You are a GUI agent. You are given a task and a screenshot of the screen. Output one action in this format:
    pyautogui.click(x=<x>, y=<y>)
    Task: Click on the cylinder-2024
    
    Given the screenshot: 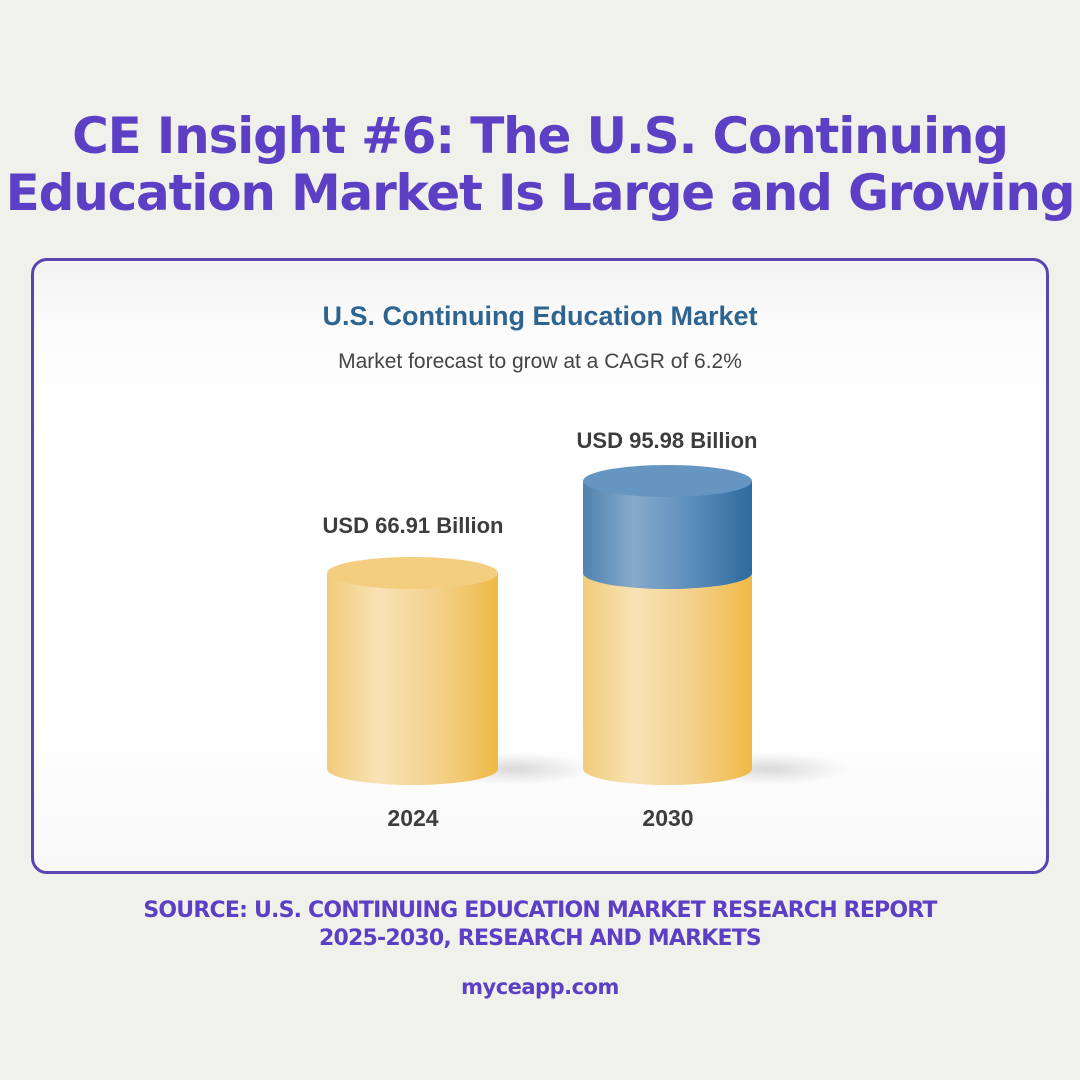 What is the action you would take?
    pyautogui.click(x=412, y=671)
    